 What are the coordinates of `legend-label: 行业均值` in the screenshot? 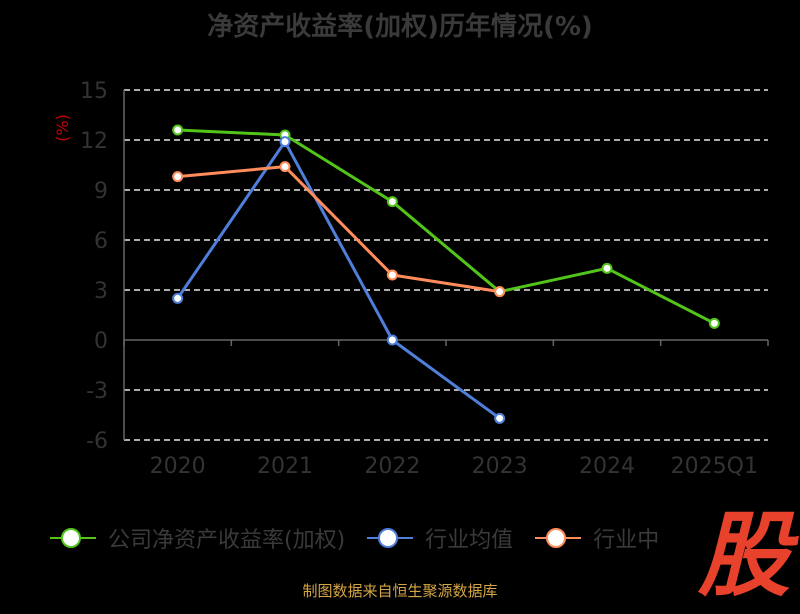 It's located at (469, 540).